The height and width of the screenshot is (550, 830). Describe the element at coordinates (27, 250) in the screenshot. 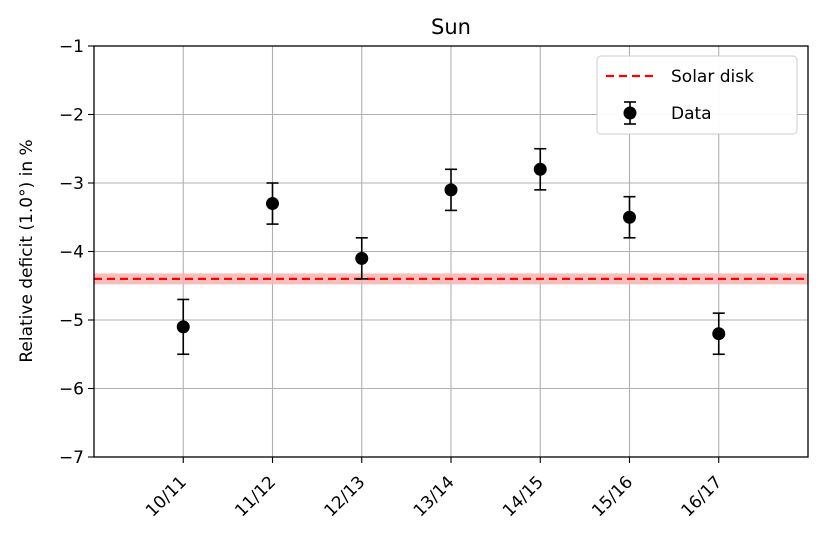

I see `y-axis-label: Relative deficit (1.0°) in %` at that location.